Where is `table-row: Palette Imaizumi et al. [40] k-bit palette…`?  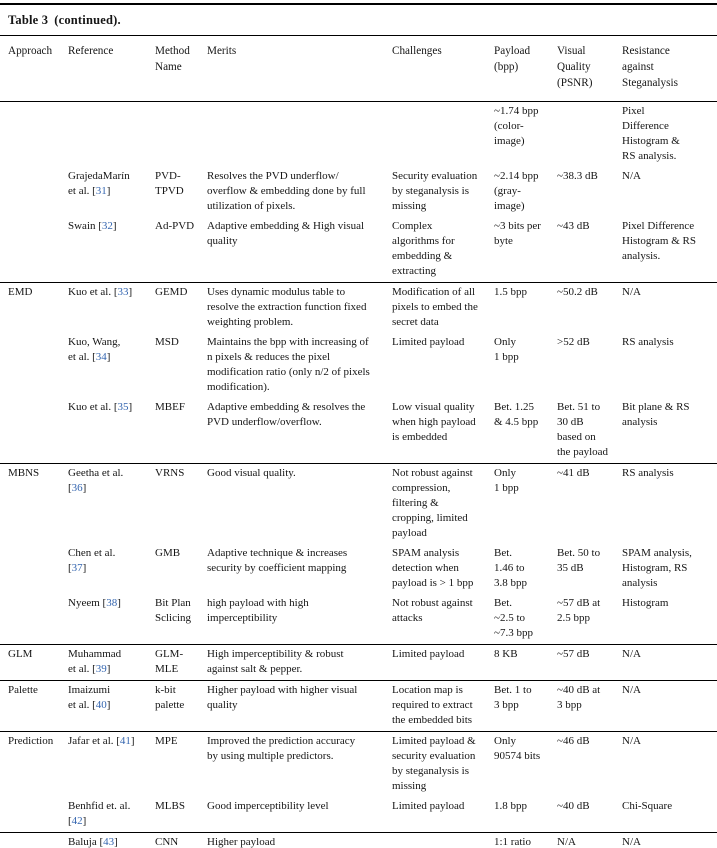 table-row: Palette Imaizumi et al. [40] k-bit palette… is located at coordinates (358, 706).